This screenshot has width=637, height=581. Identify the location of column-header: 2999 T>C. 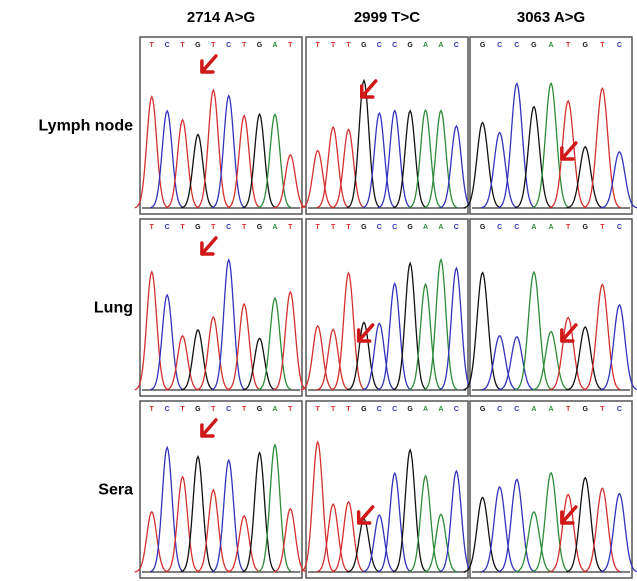
(387, 17).